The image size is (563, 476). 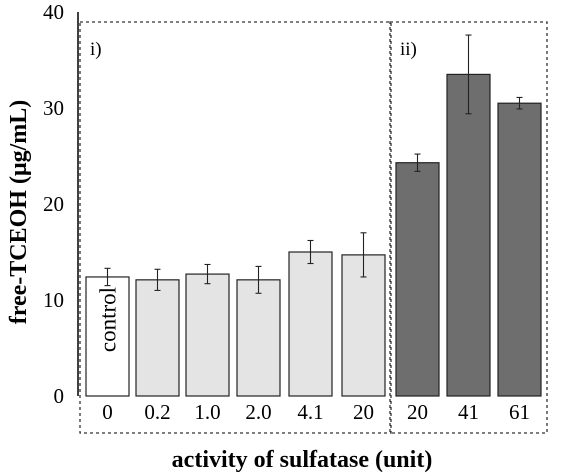 I want to click on y-tick-label: 0, so click(x=59, y=396).